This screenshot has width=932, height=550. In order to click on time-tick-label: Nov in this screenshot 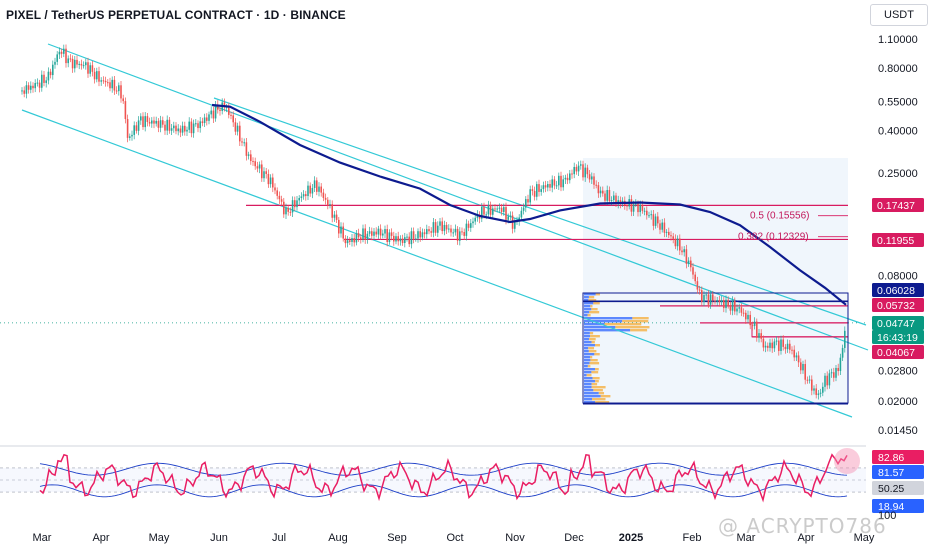, I will do `click(515, 538)`.